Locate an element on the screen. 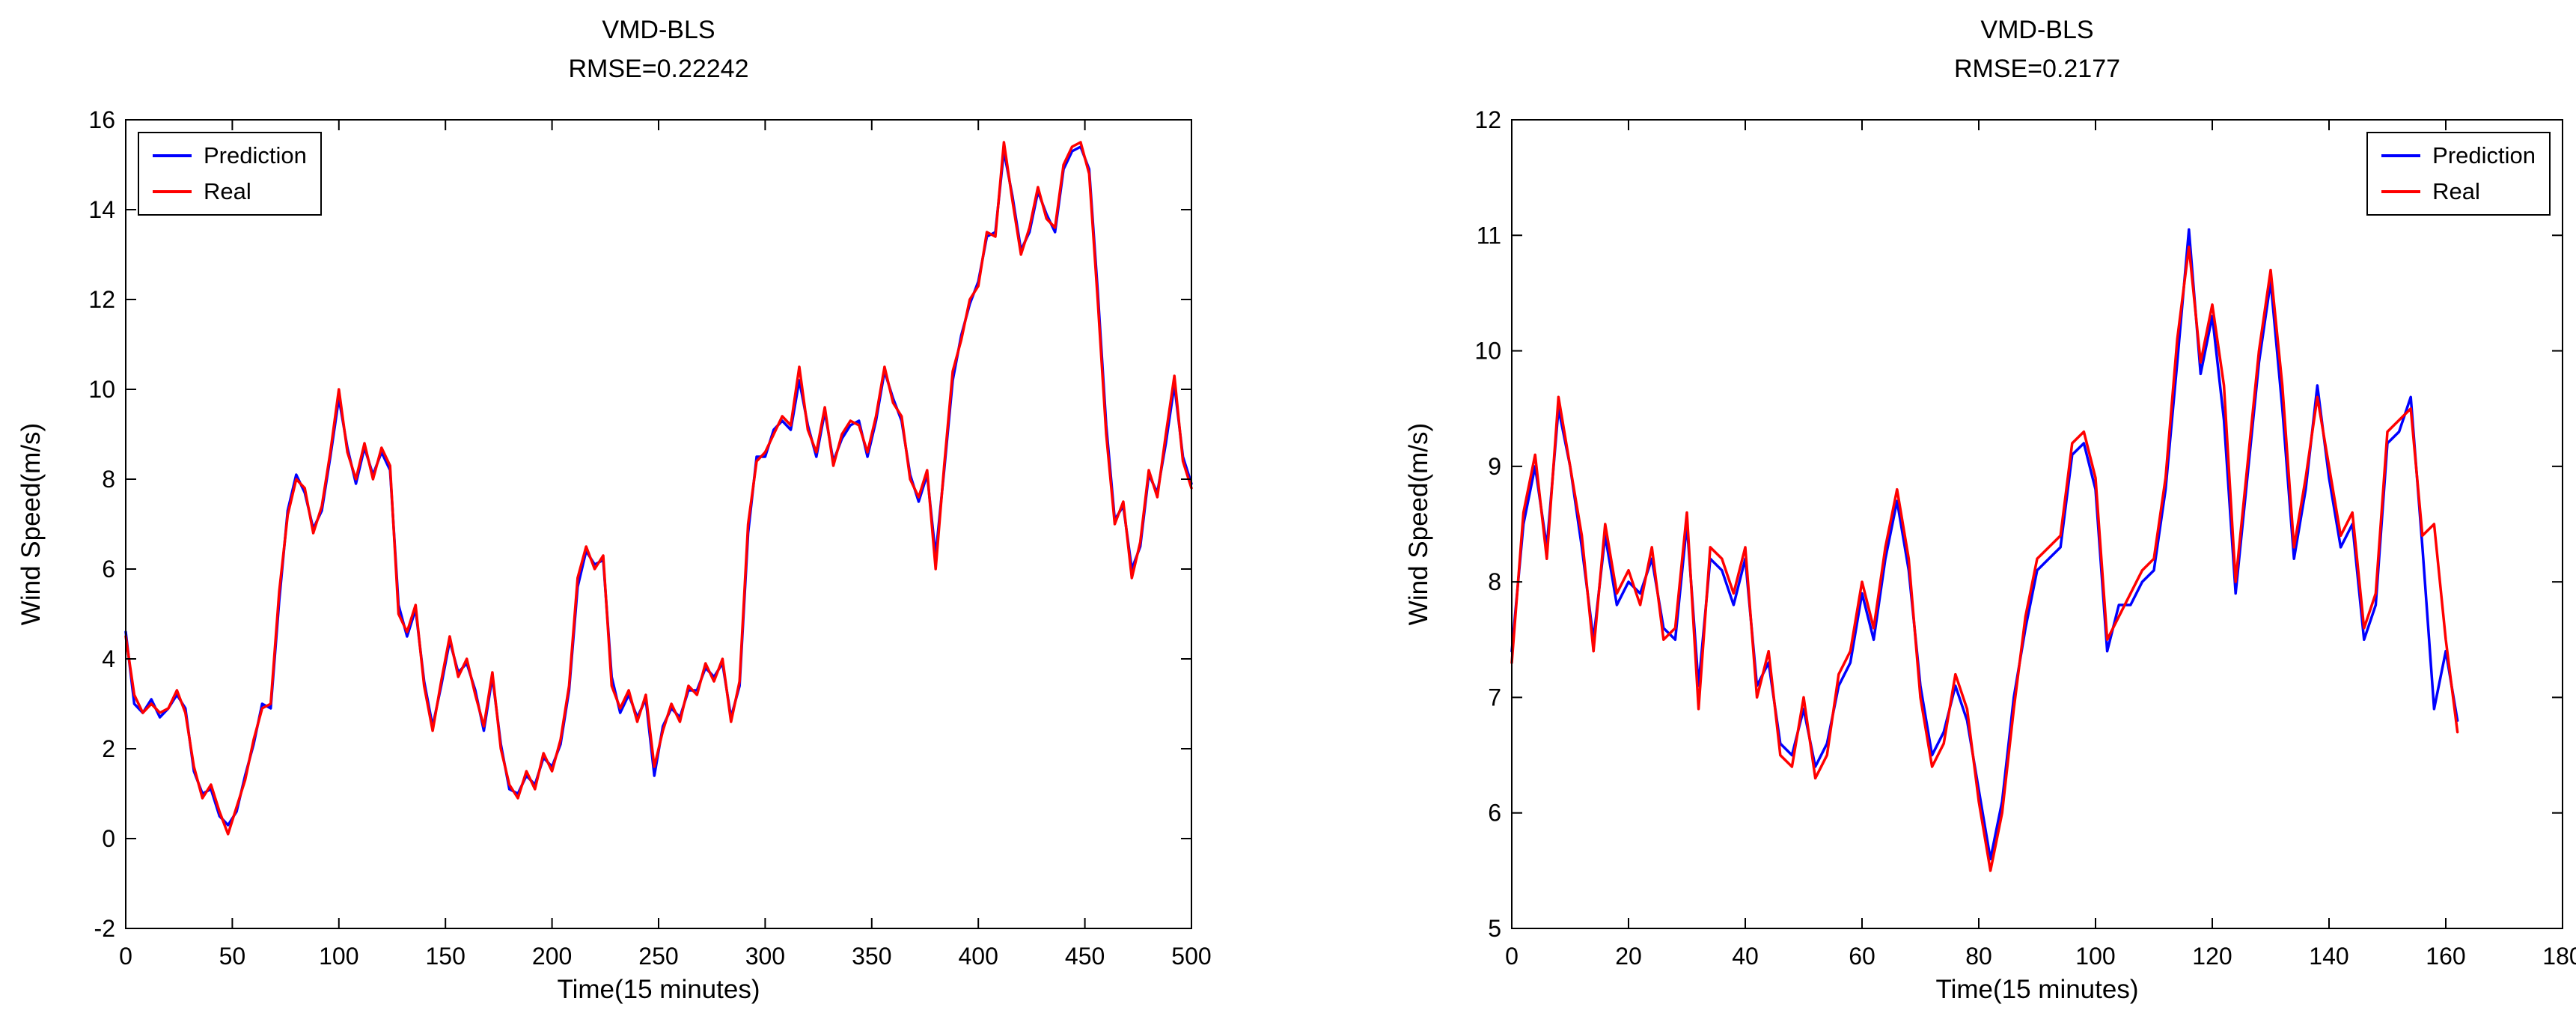 Image resolution: width=2576 pixels, height=1034 pixels. x-tick-label: 40 is located at coordinates (1745, 956).